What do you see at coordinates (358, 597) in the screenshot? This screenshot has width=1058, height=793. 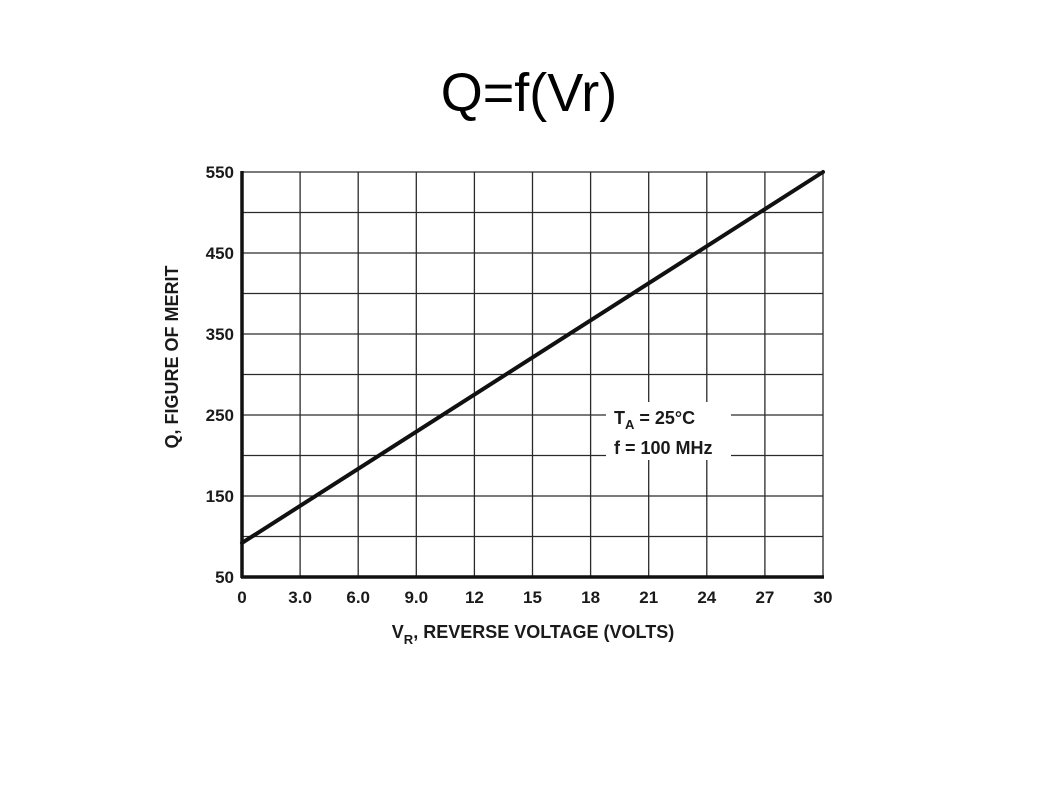 I see `x-tick-label: 6.0` at bounding box center [358, 597].